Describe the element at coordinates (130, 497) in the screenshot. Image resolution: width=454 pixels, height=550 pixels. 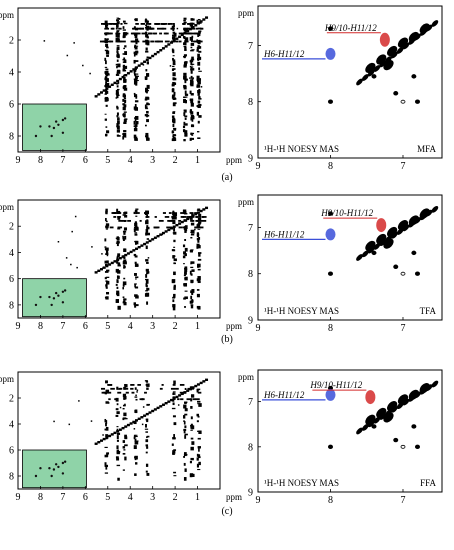
I see `x-tick-label: 4` at that location.